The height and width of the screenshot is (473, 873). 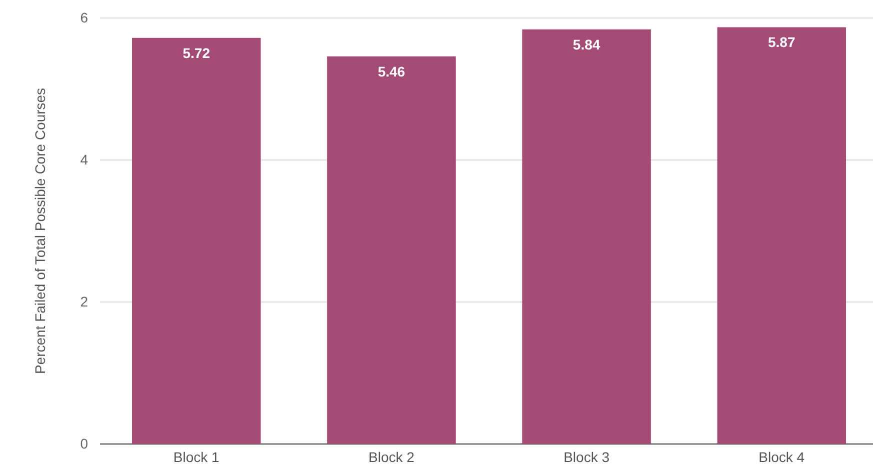 I want to click on y-tick-label: 6, so click(x=84, y=17).